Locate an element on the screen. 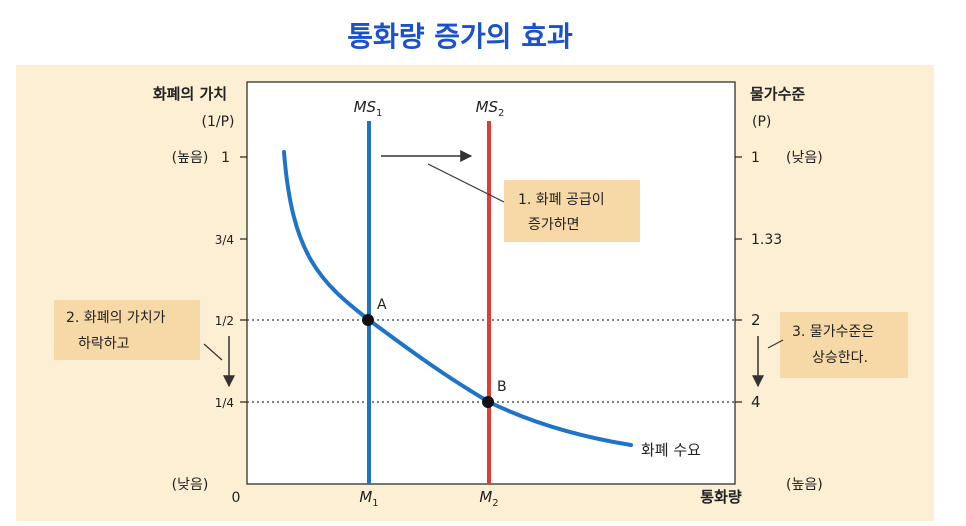 The width and height of the screenshot is (966, 526). ms1-label: MS1 is located at coordinates (368, 108).